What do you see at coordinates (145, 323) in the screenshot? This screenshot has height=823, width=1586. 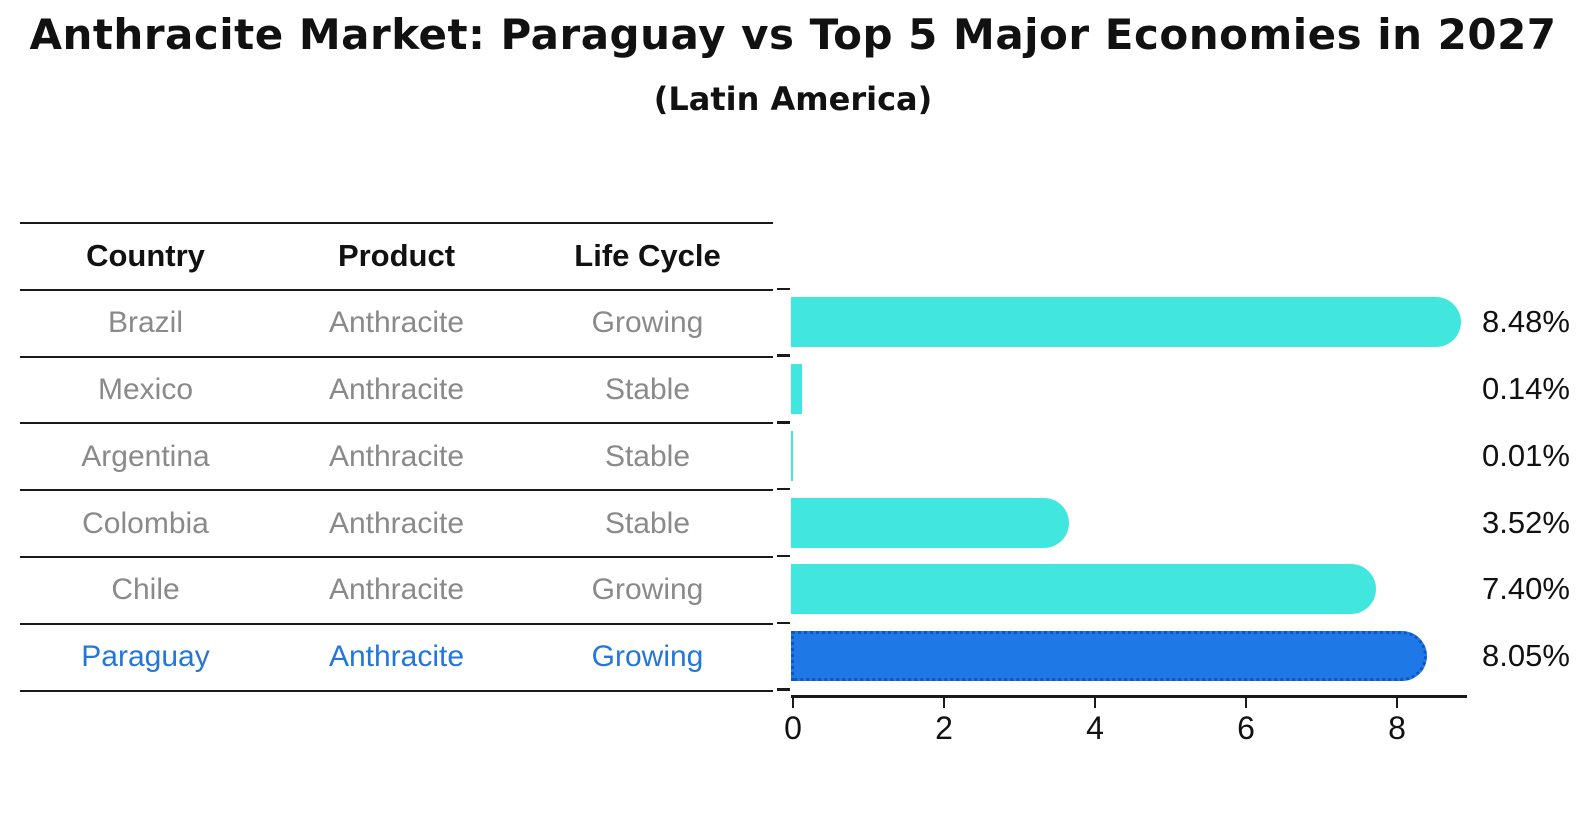 I see `table-cell-country: Brazil` at bounding box center [145, 323].